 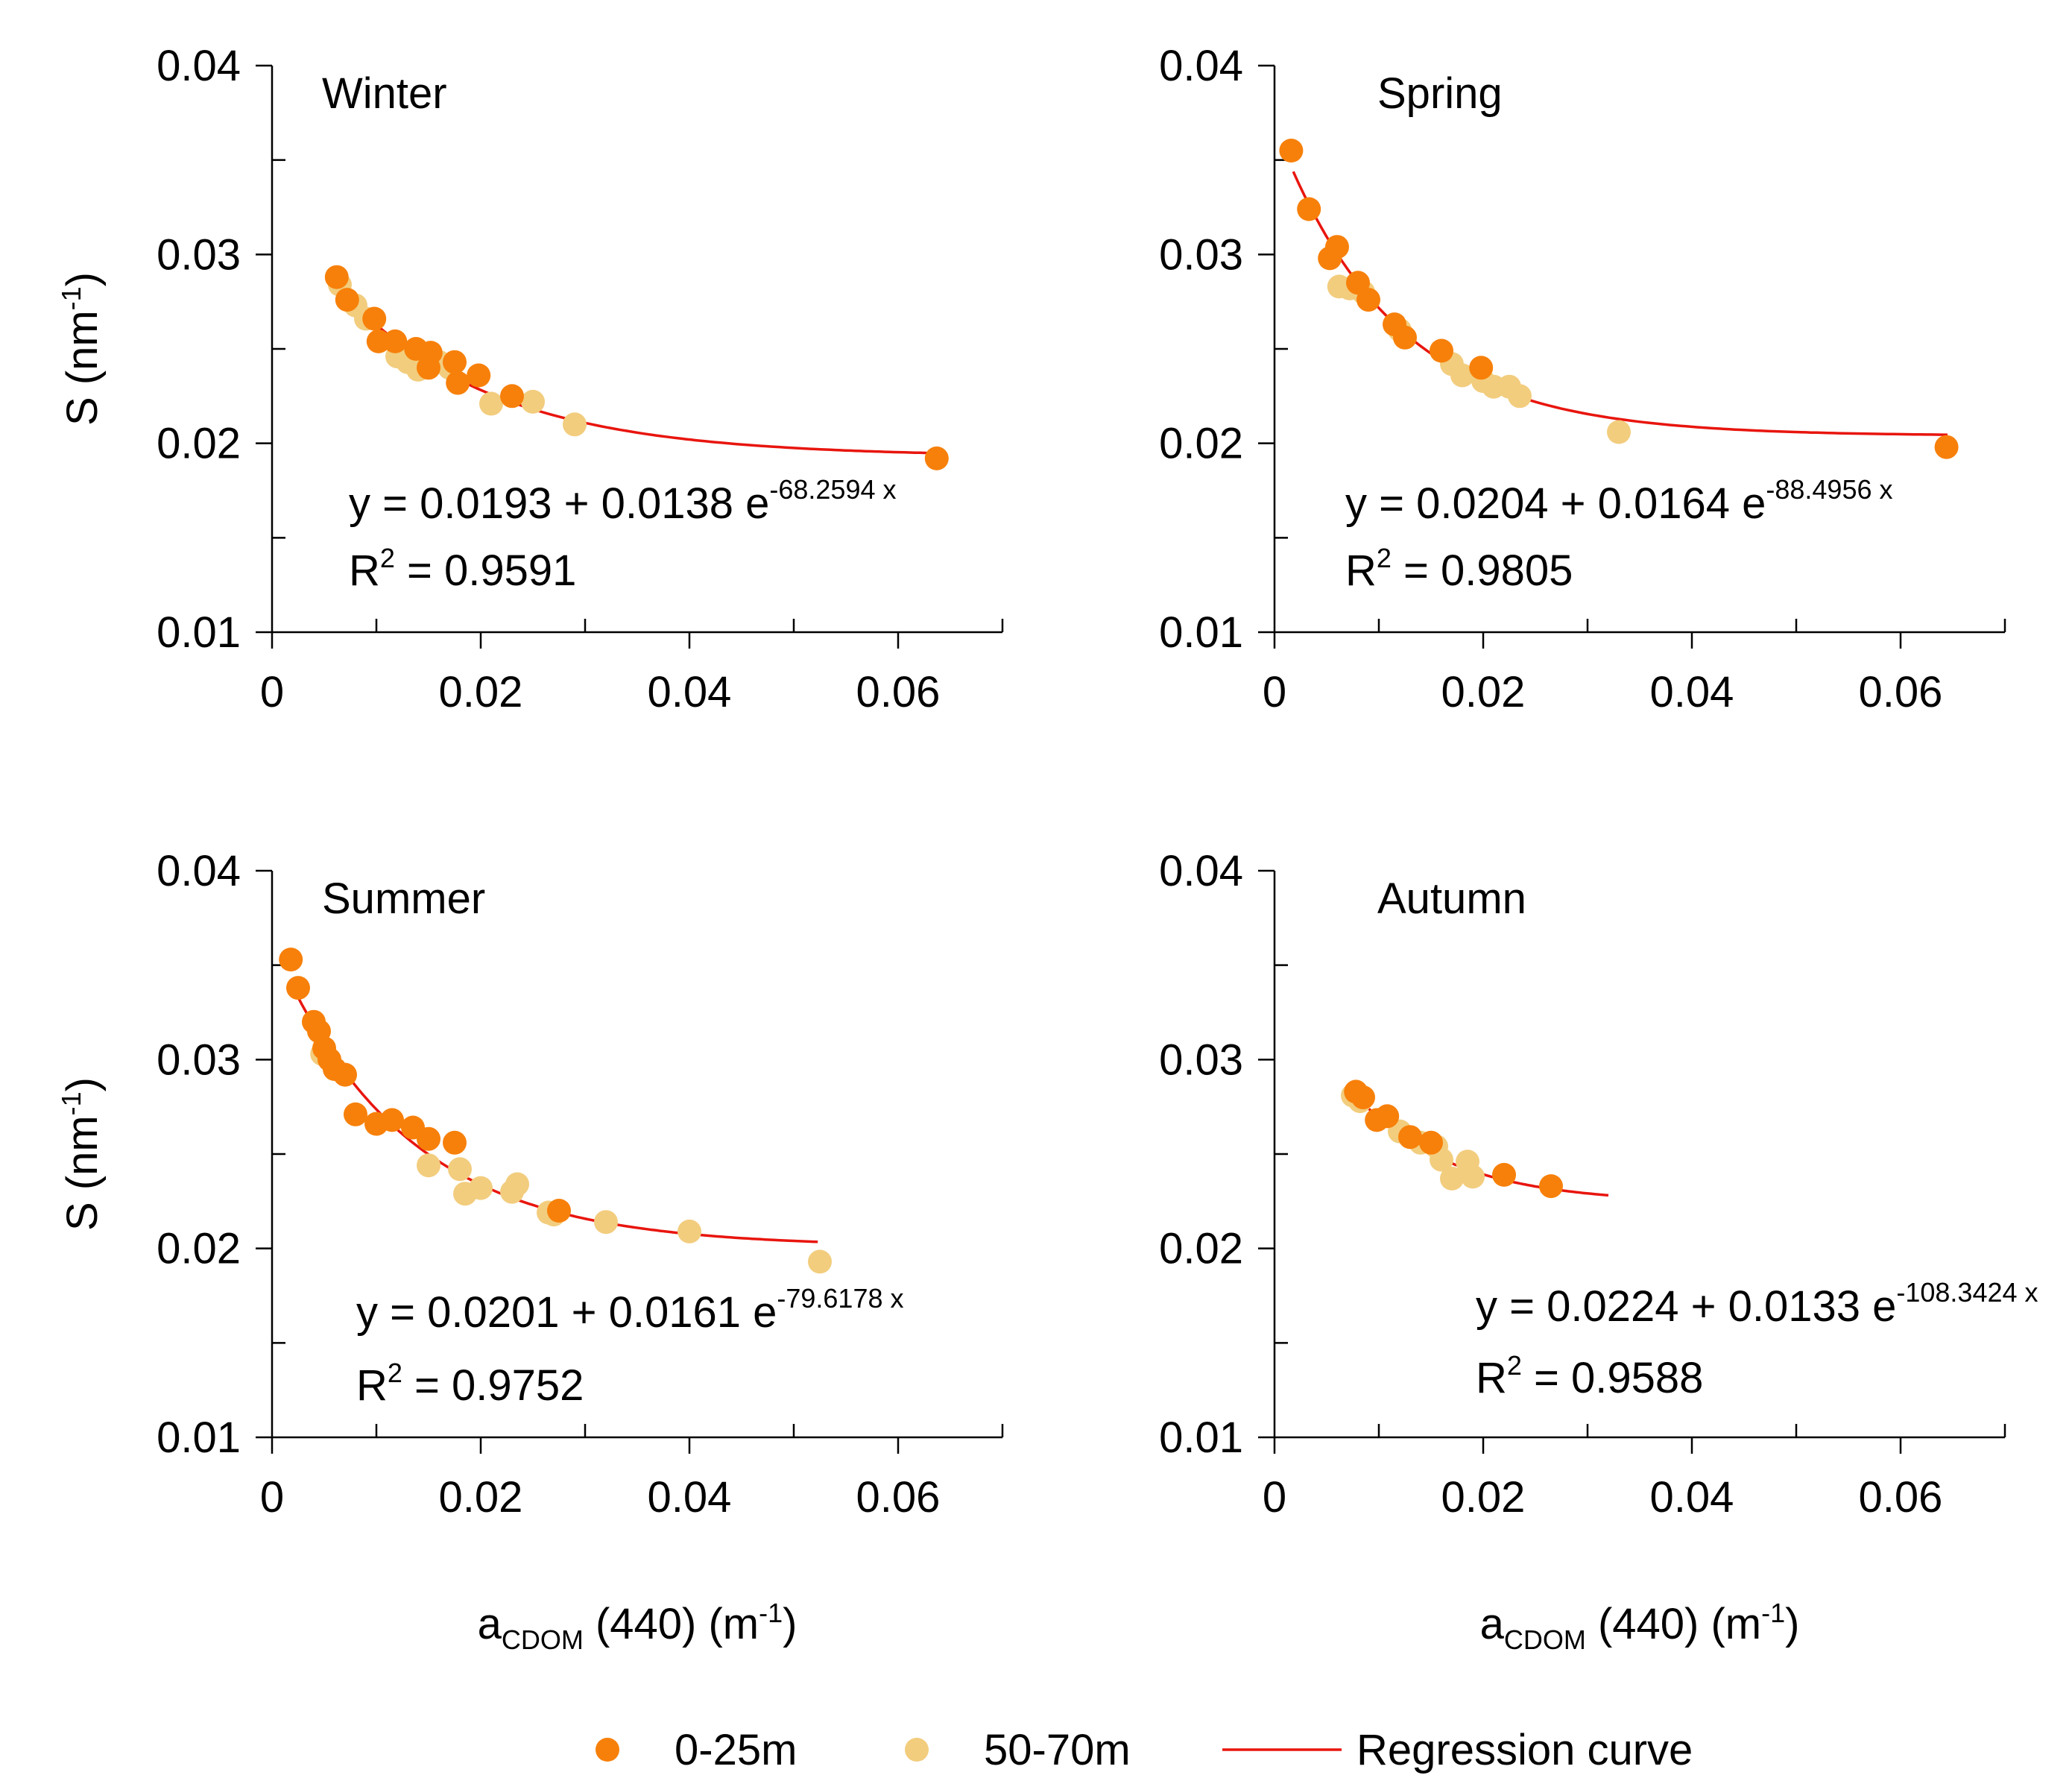 I want to click on legend-item: Regression curve, so click(x=1457, y=1750).